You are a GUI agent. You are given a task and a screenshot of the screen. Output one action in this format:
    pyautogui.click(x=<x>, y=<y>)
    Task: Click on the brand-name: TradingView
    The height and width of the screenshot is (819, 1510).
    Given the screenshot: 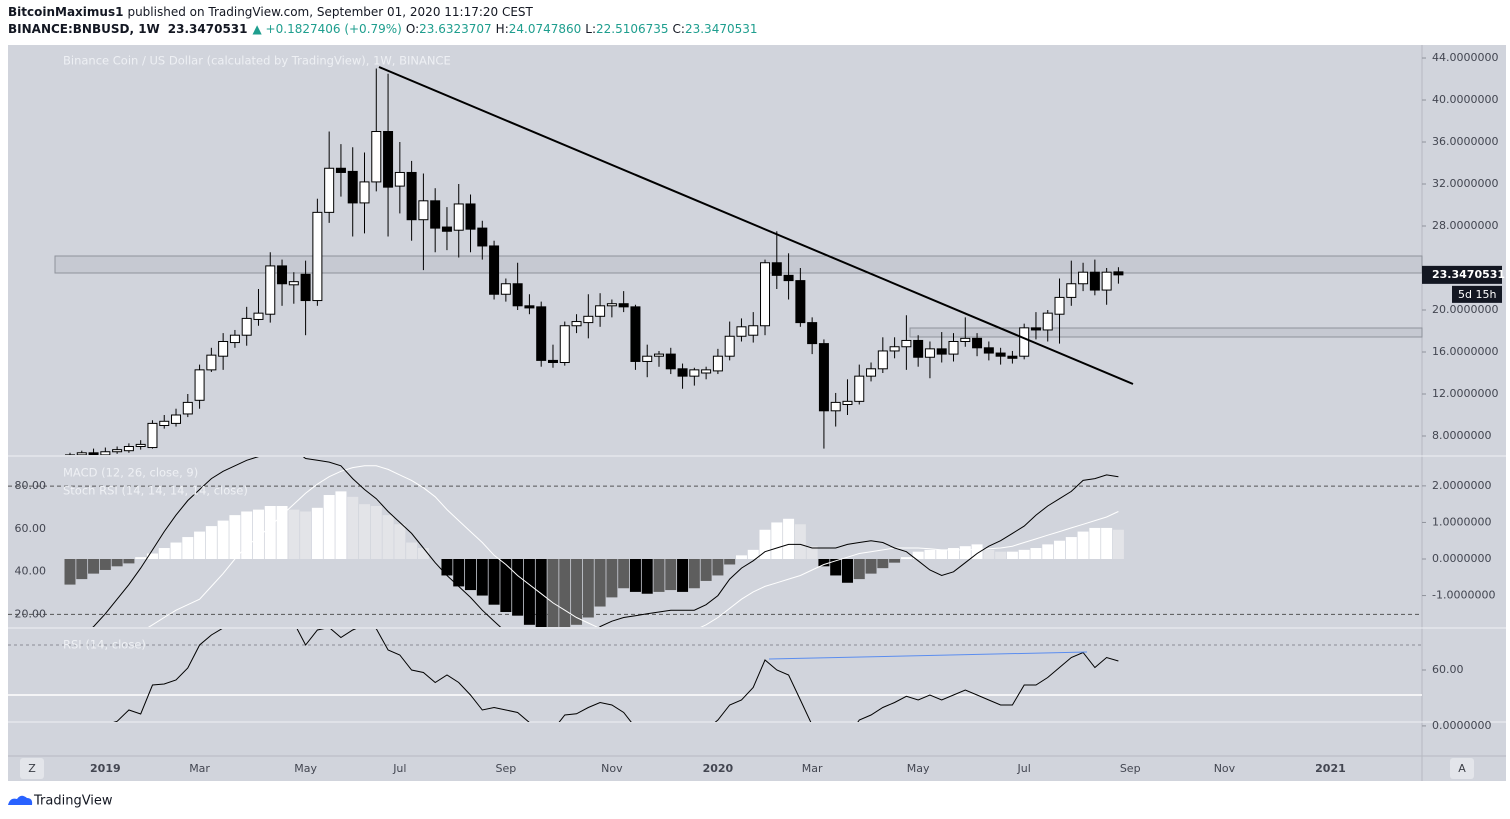 What is the action you would take?
    pyautogui.click(x=73, y=801)
    